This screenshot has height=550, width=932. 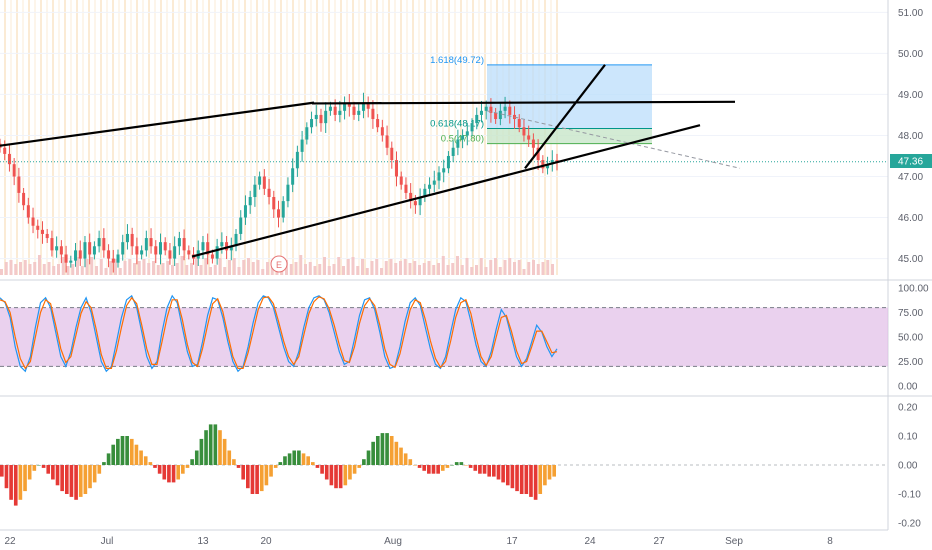 What do you see at coordinates (910, 162) in the screenshot?
I see `last-price-badge-label: 47.36` at bounding box center [910, 162].